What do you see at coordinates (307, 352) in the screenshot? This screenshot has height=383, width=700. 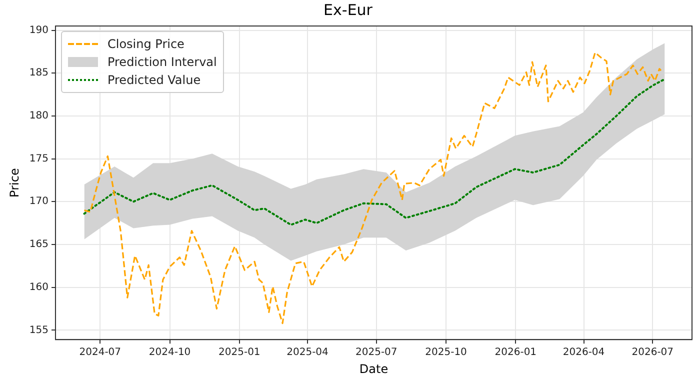 I see `x-tick-label: 2025-04` at bounding box center [307, 352].